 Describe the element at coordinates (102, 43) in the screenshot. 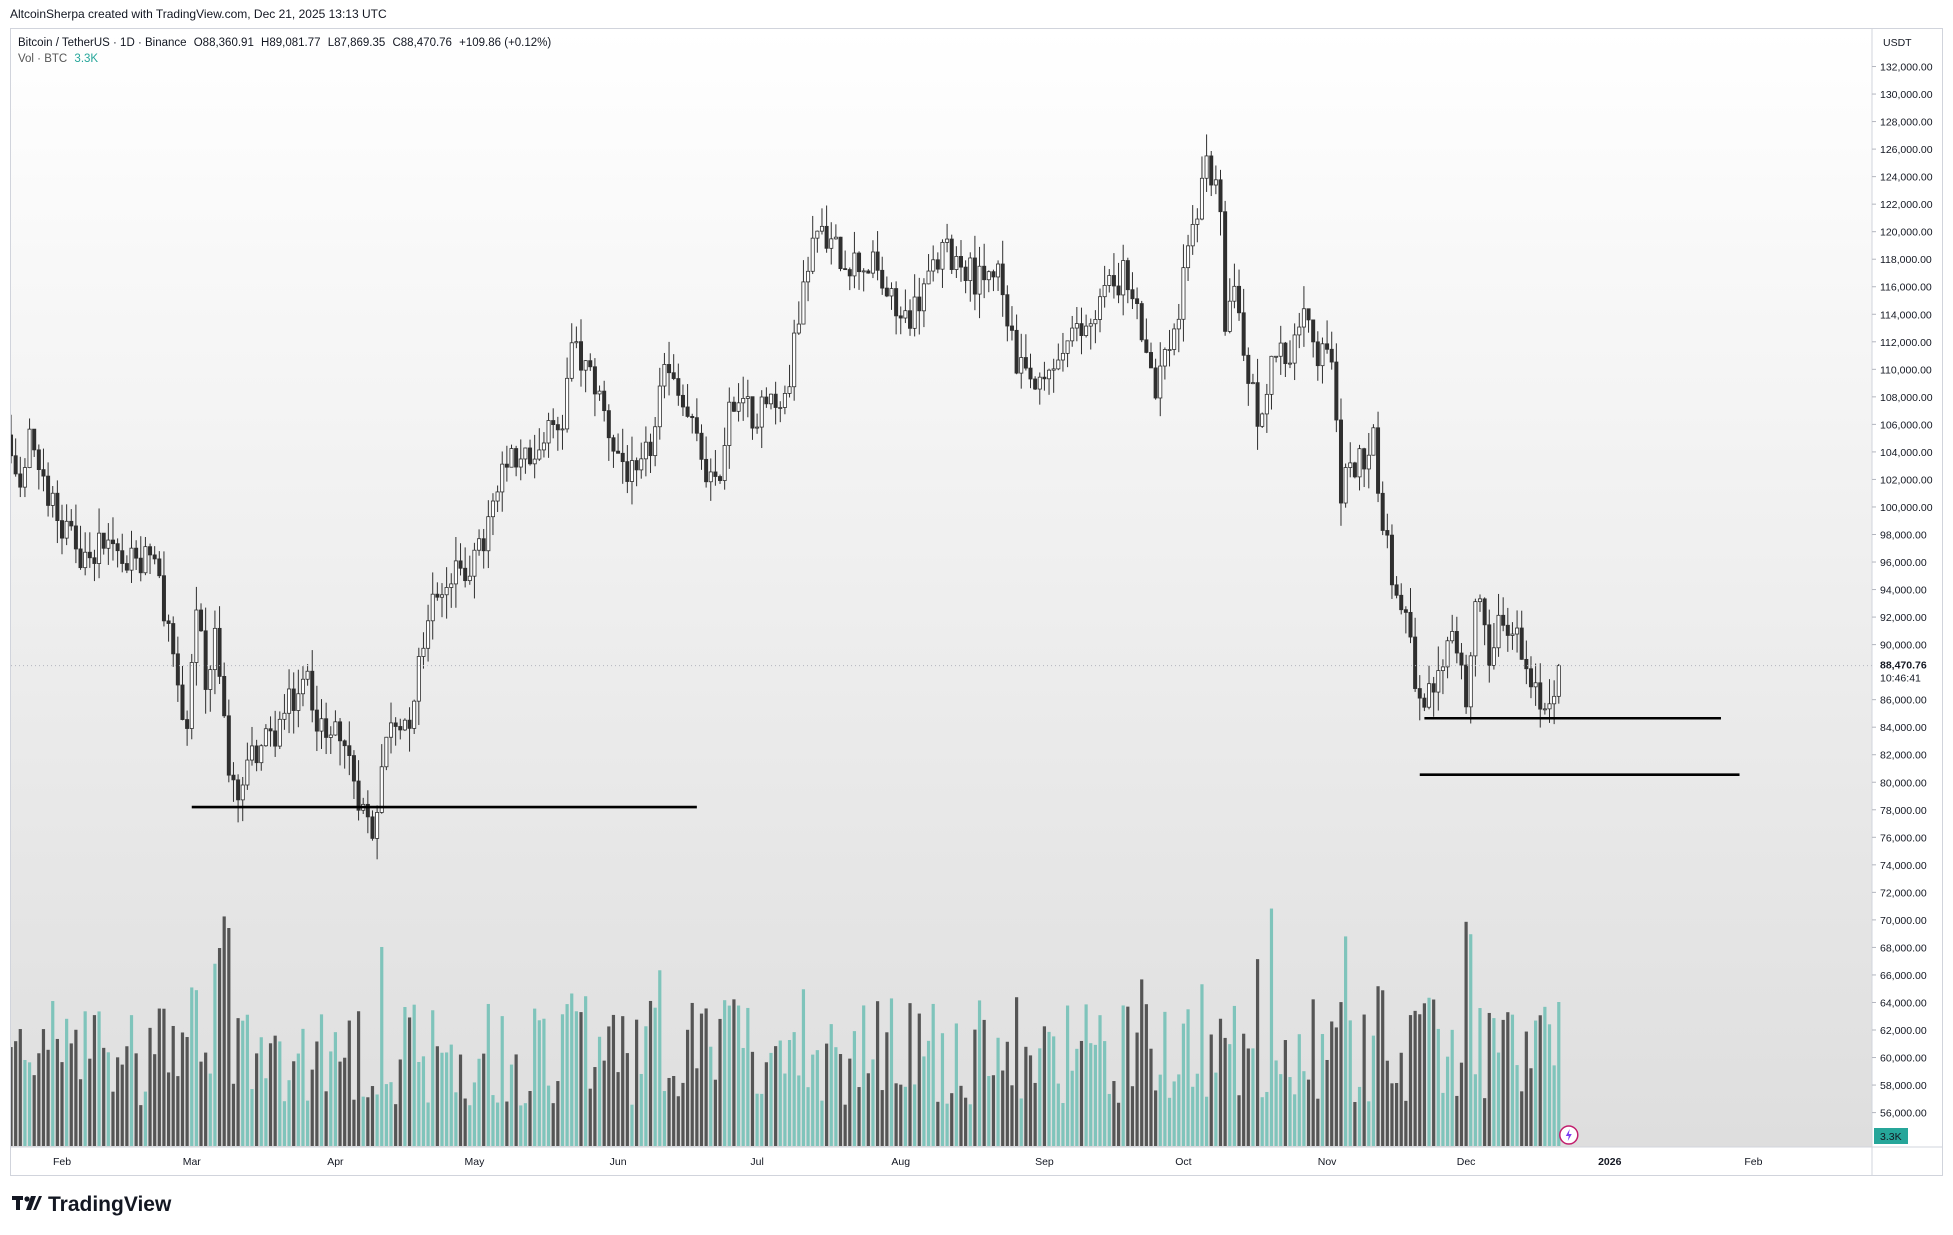

I see `symbol-label: Bitcoin / TetherUS · 1D · Binance` at that location.